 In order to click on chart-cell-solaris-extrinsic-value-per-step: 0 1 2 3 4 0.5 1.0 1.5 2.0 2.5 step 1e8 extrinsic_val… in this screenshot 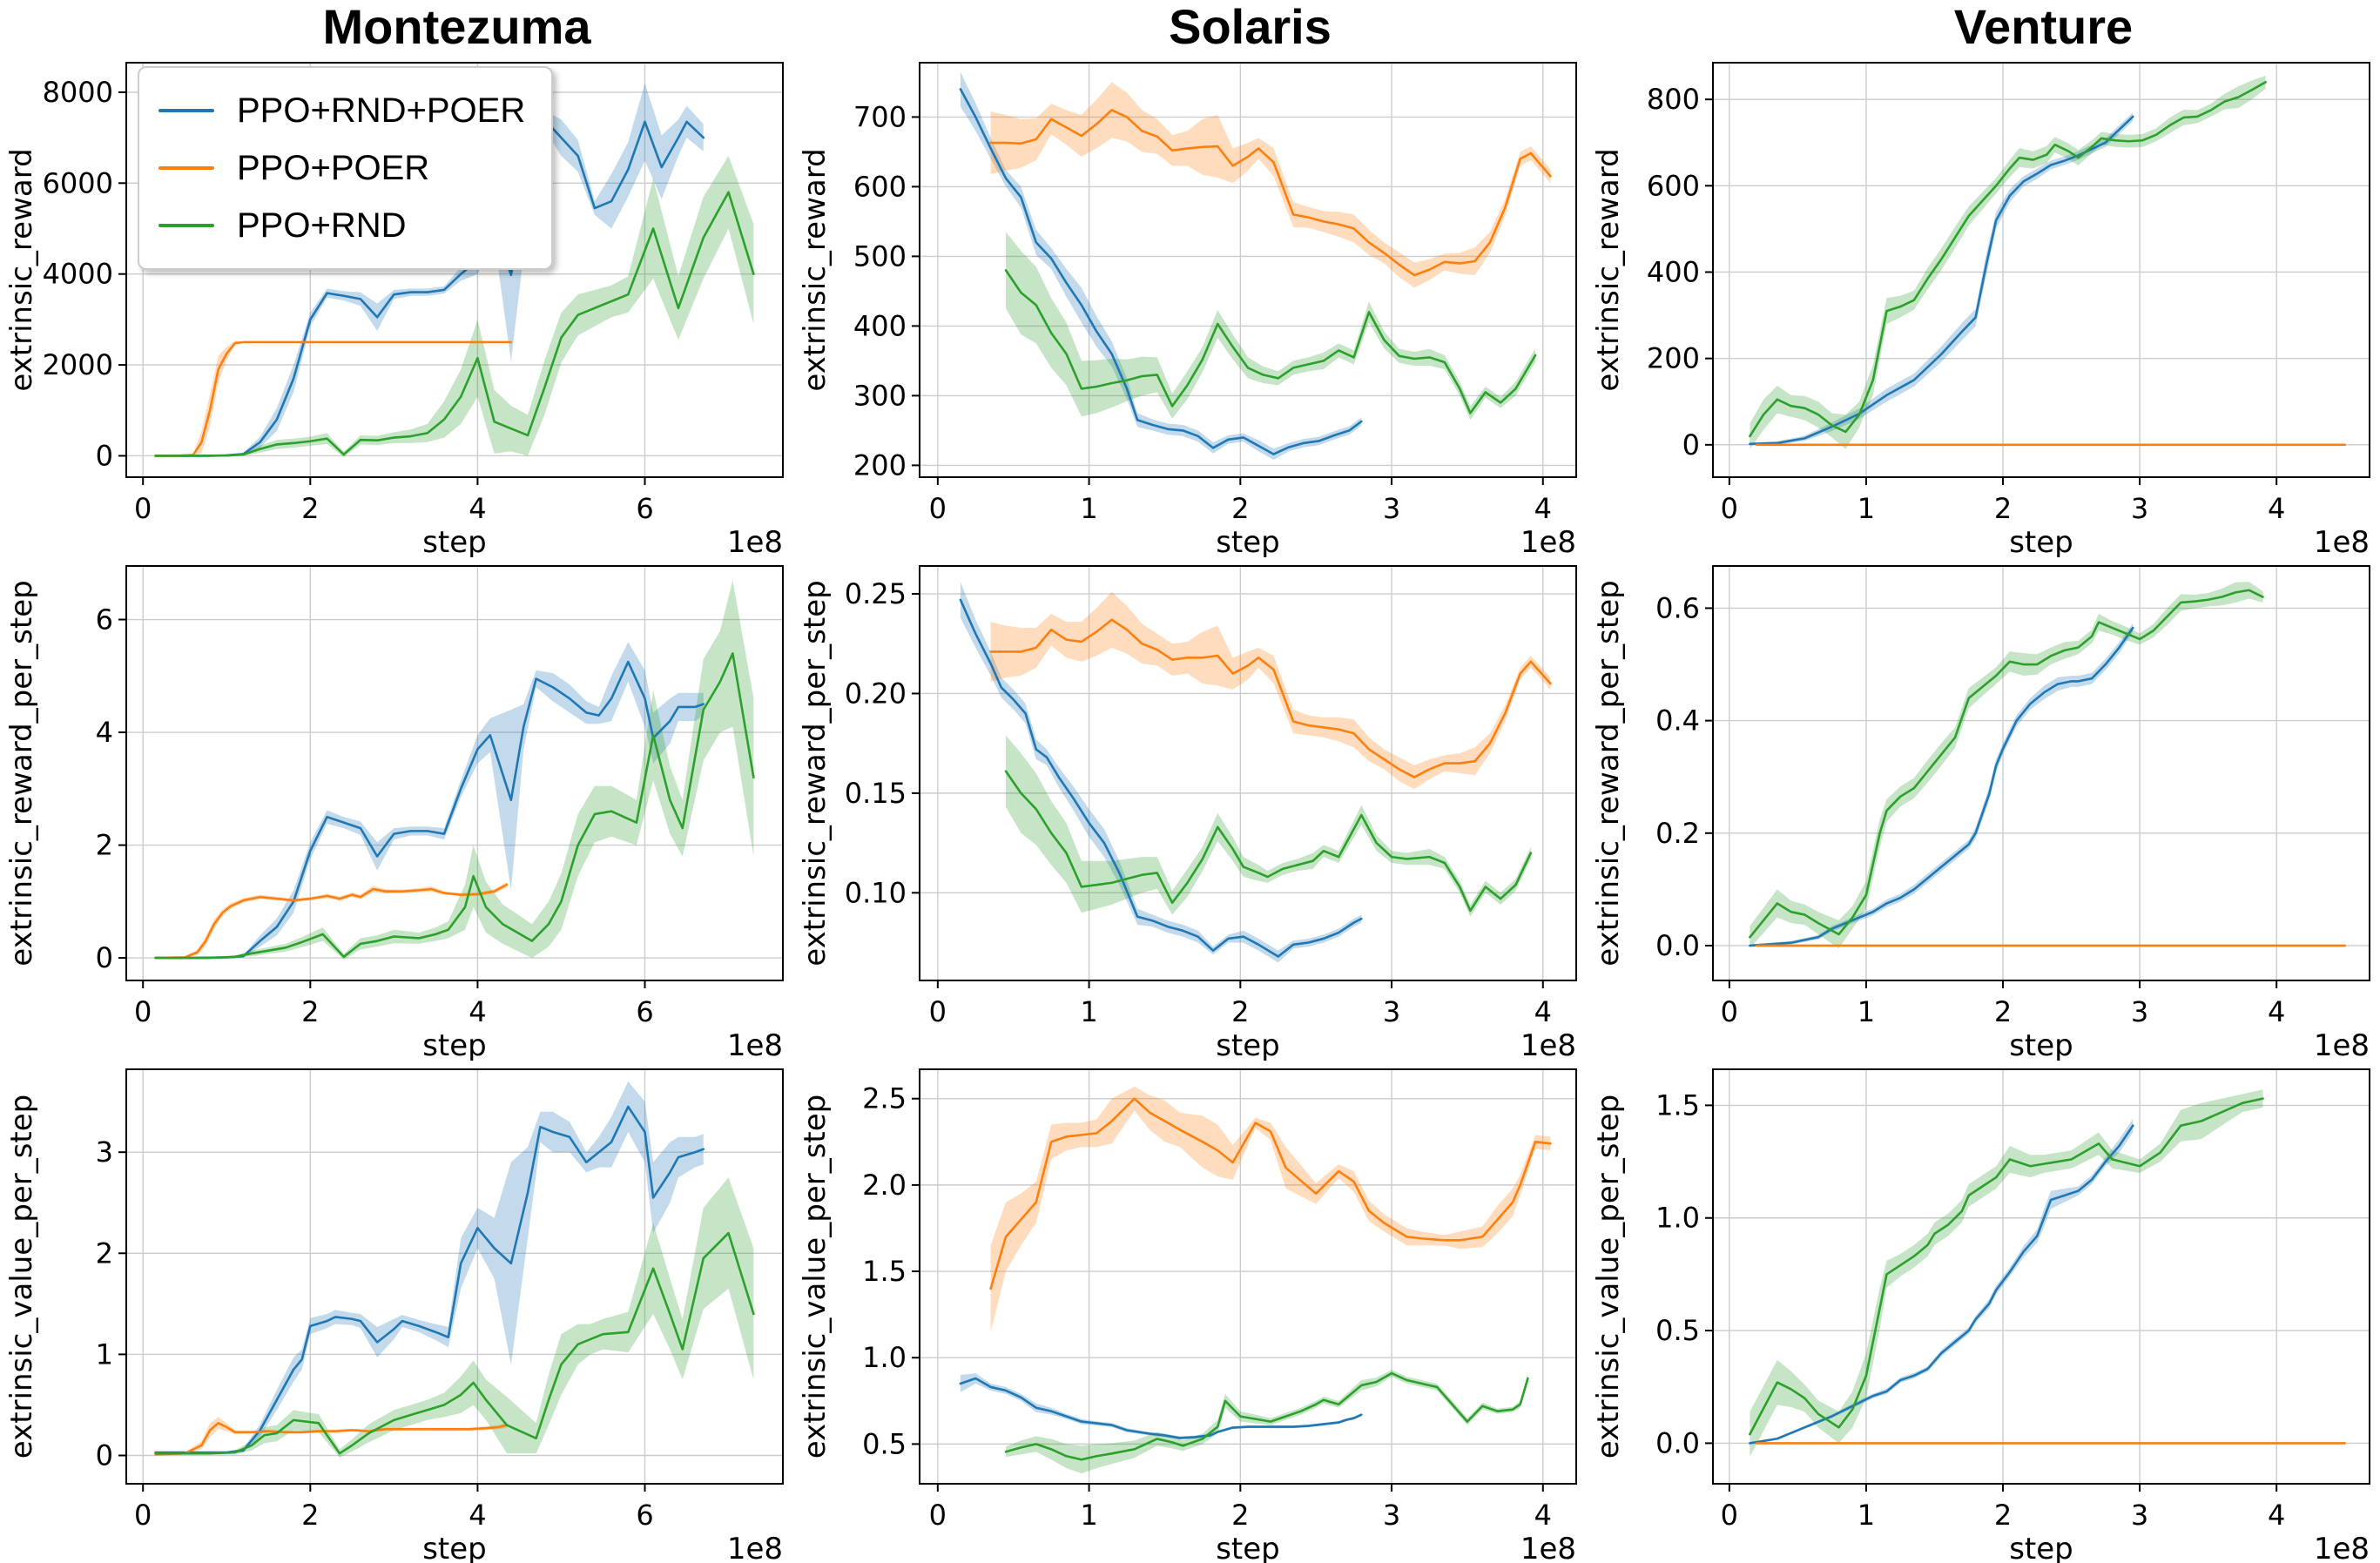, I will do `click(1190, 1312)`.